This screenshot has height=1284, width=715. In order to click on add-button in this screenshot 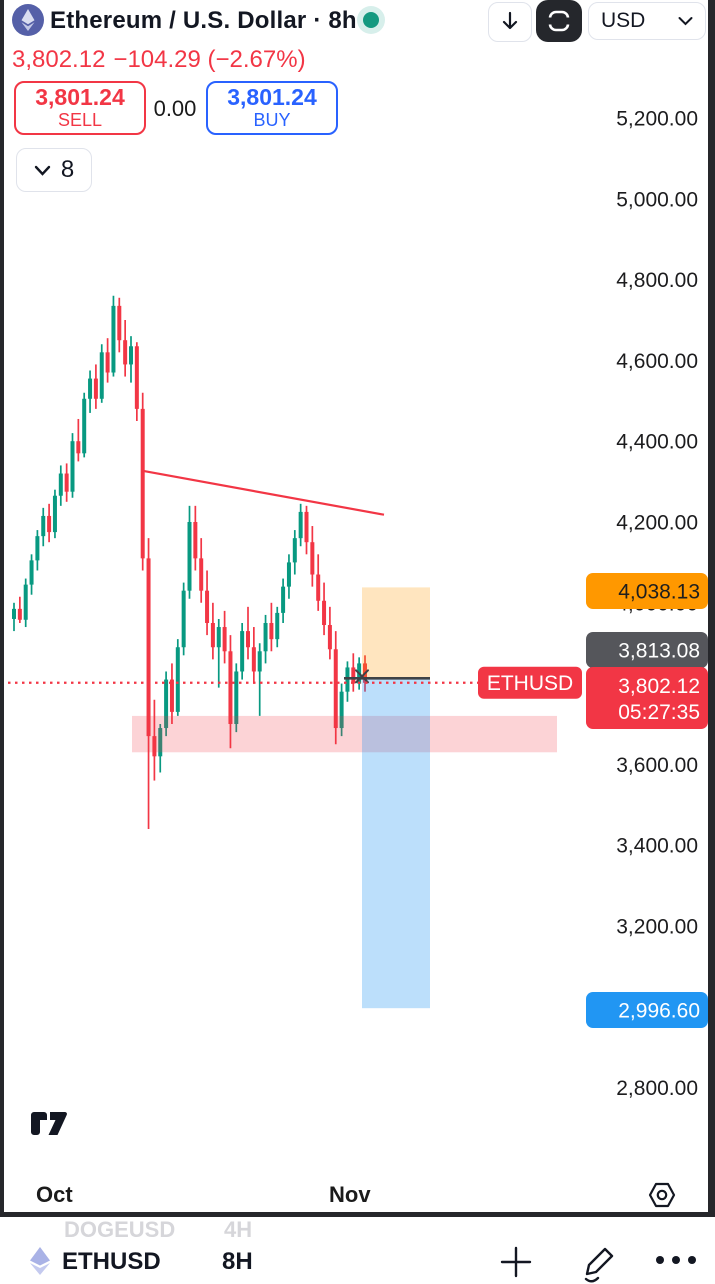, I will do `click(516, 1262)`.